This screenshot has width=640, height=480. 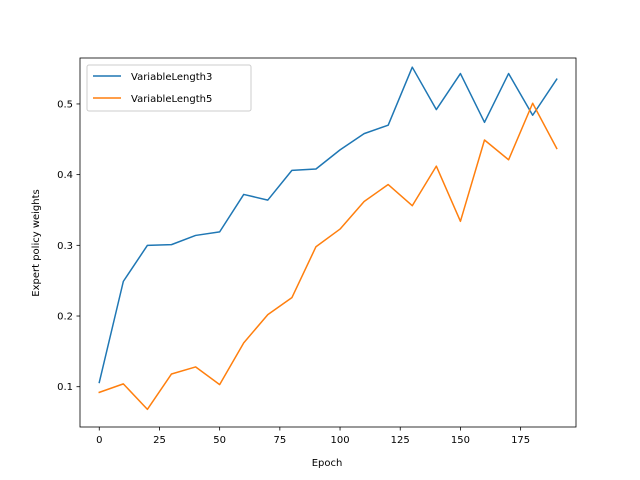 What do you see at coordinates (400, 440) in the screenshot?
I see `x-tick-label: 125` at bounding box center [400, 440].